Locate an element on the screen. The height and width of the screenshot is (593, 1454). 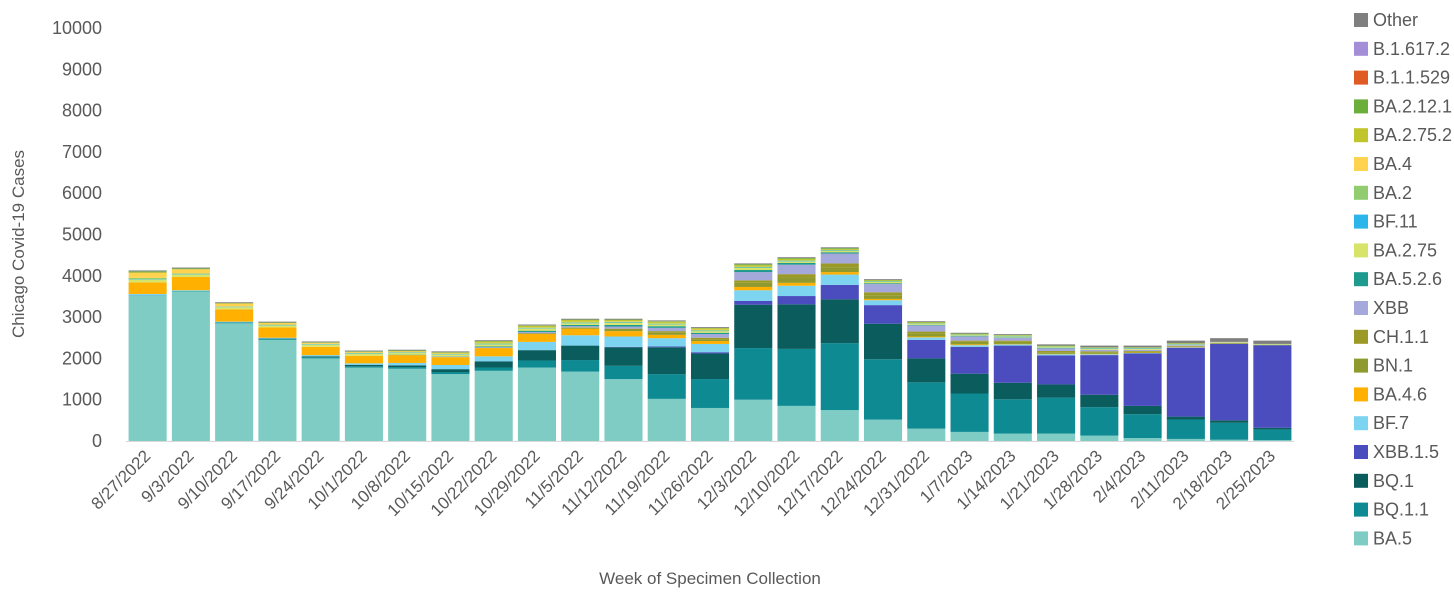
y-tick-label: 6000 is located at coordinates (82, 193).